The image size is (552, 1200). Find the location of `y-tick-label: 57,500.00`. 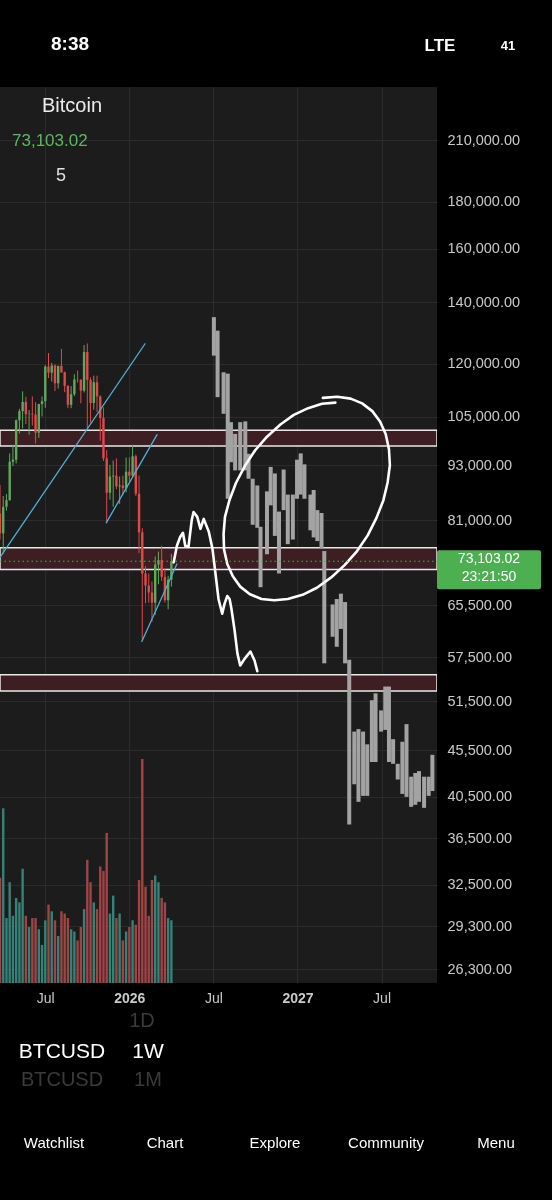

y-tick-label: 57,500.00 is located at coordinates (480, 656).